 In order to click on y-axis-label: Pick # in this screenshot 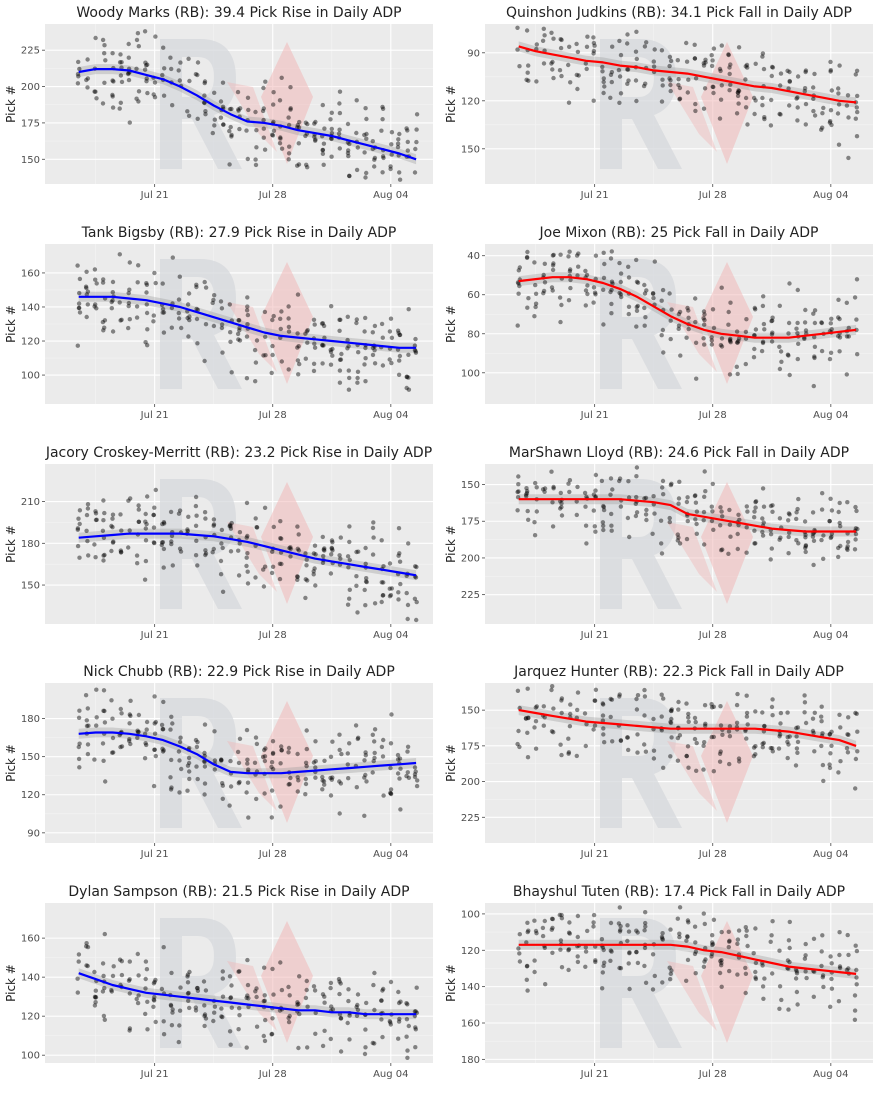, I will do `click(11, 983)`.